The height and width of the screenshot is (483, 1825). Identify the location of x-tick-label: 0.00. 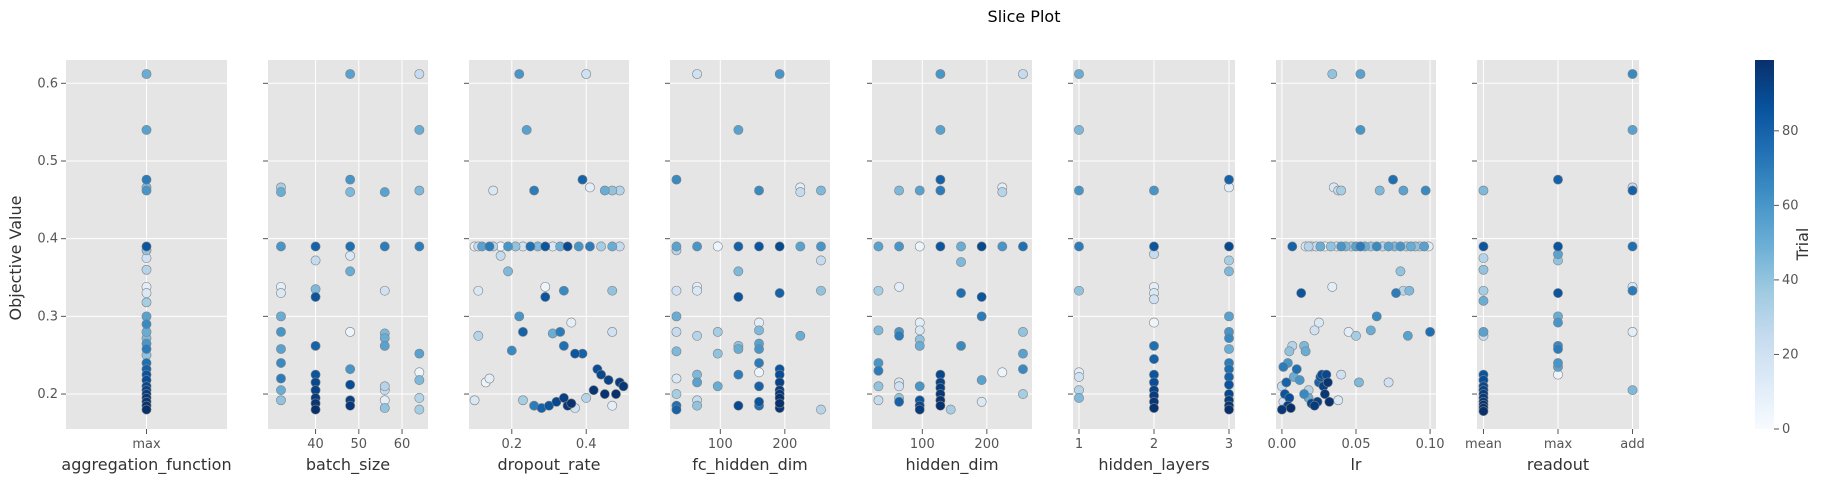
(1281, 444).